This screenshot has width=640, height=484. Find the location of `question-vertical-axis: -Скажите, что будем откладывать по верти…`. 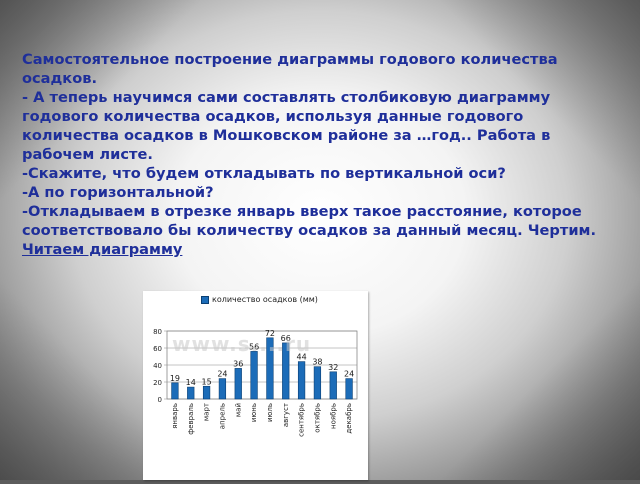

question-vertical-axis: -Скажите, что будем откладывать по верти… is located at coordinates (264, 173).